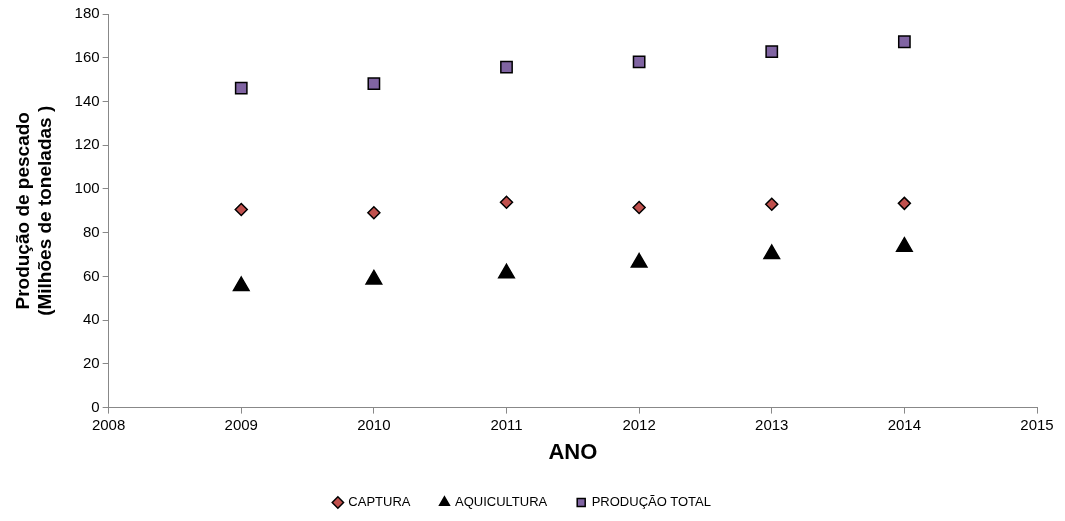 The width and height of the screenshot is (1065, 521). Describe the element at coordinates (91, 231) in the screenshot. I see `y-tick-label: 80` at that location.